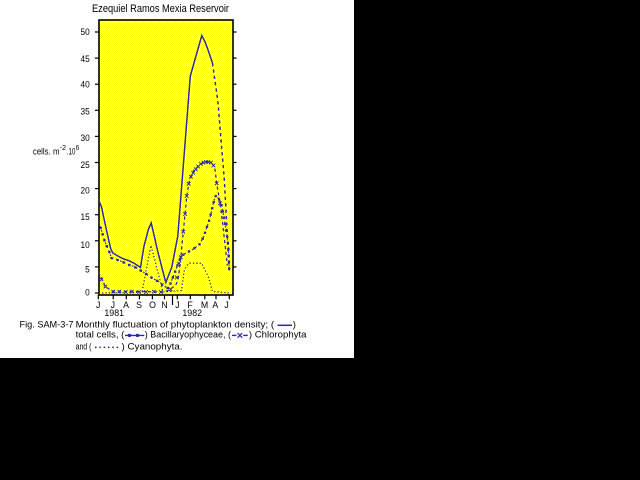 Image resolution: width=640 pixels, height=480 pixels. Describe the element at coordinates (85, 245) in the screenshot. I see `svg-text: 10` at that location.